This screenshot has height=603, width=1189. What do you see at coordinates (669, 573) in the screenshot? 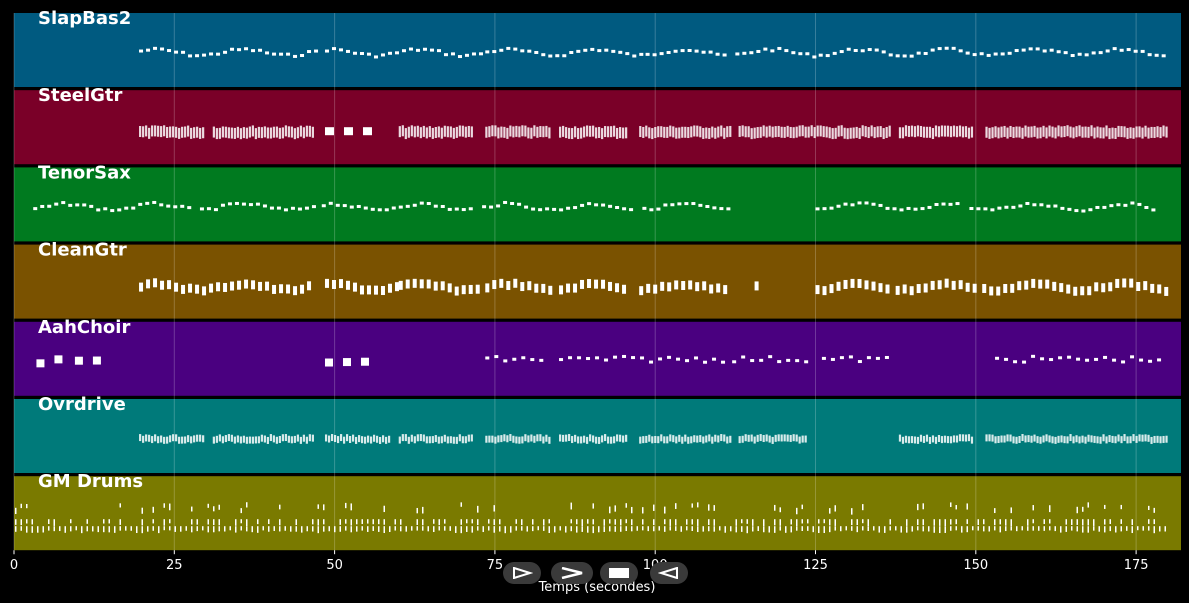
I see `rewind-button` at bounding box center [669, 573].